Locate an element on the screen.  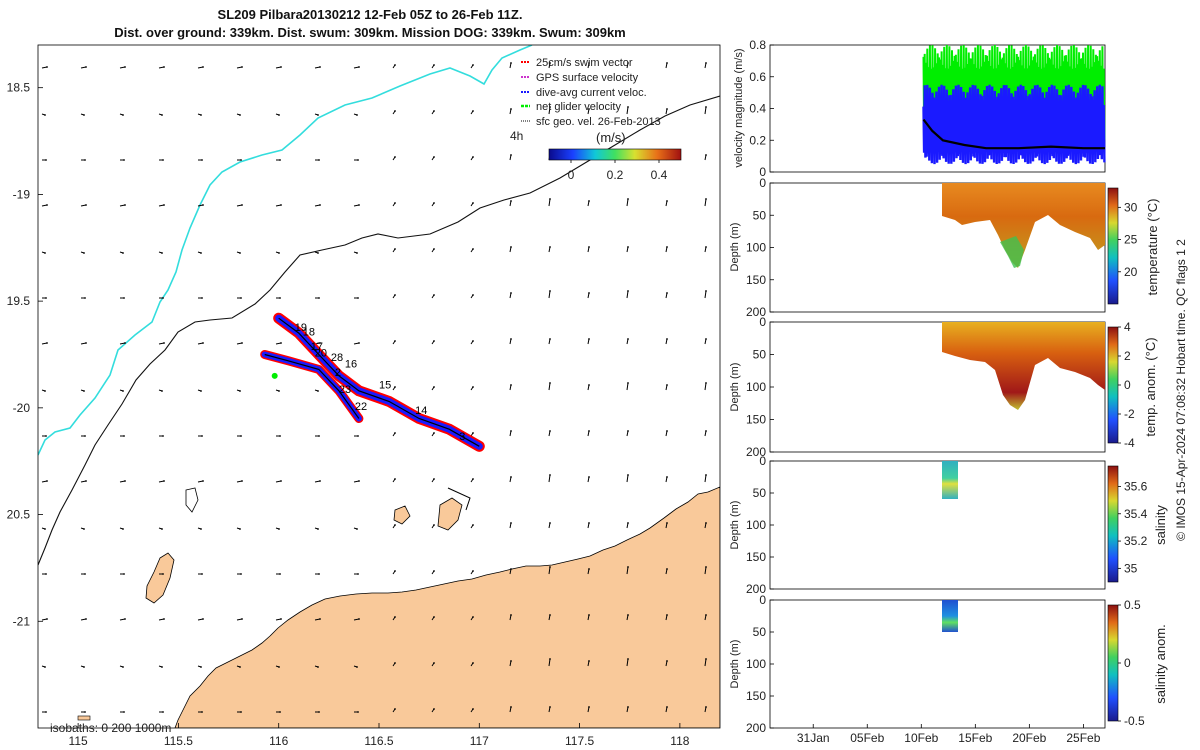
map-colorbar-tick-label: 0.4 is located at coordinates (659, 175).